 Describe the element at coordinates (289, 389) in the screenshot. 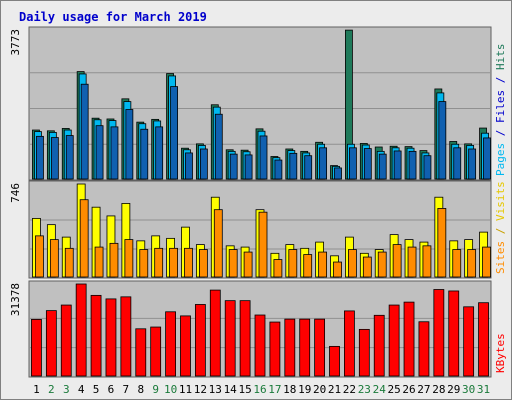

I see `x-tick-label-day-18: 18` at that location.